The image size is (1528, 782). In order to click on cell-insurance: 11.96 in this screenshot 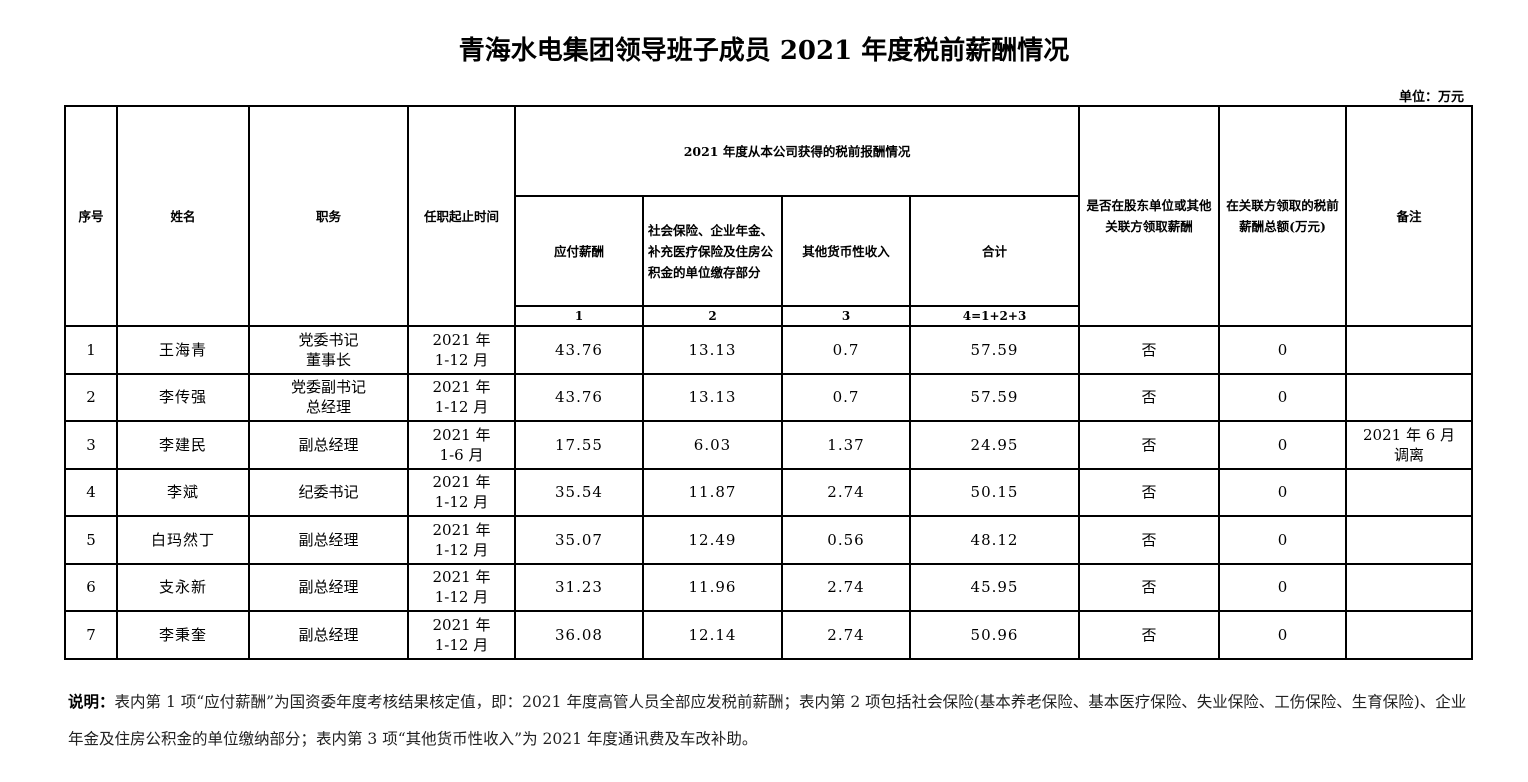, I will do `click(712, 587)`.